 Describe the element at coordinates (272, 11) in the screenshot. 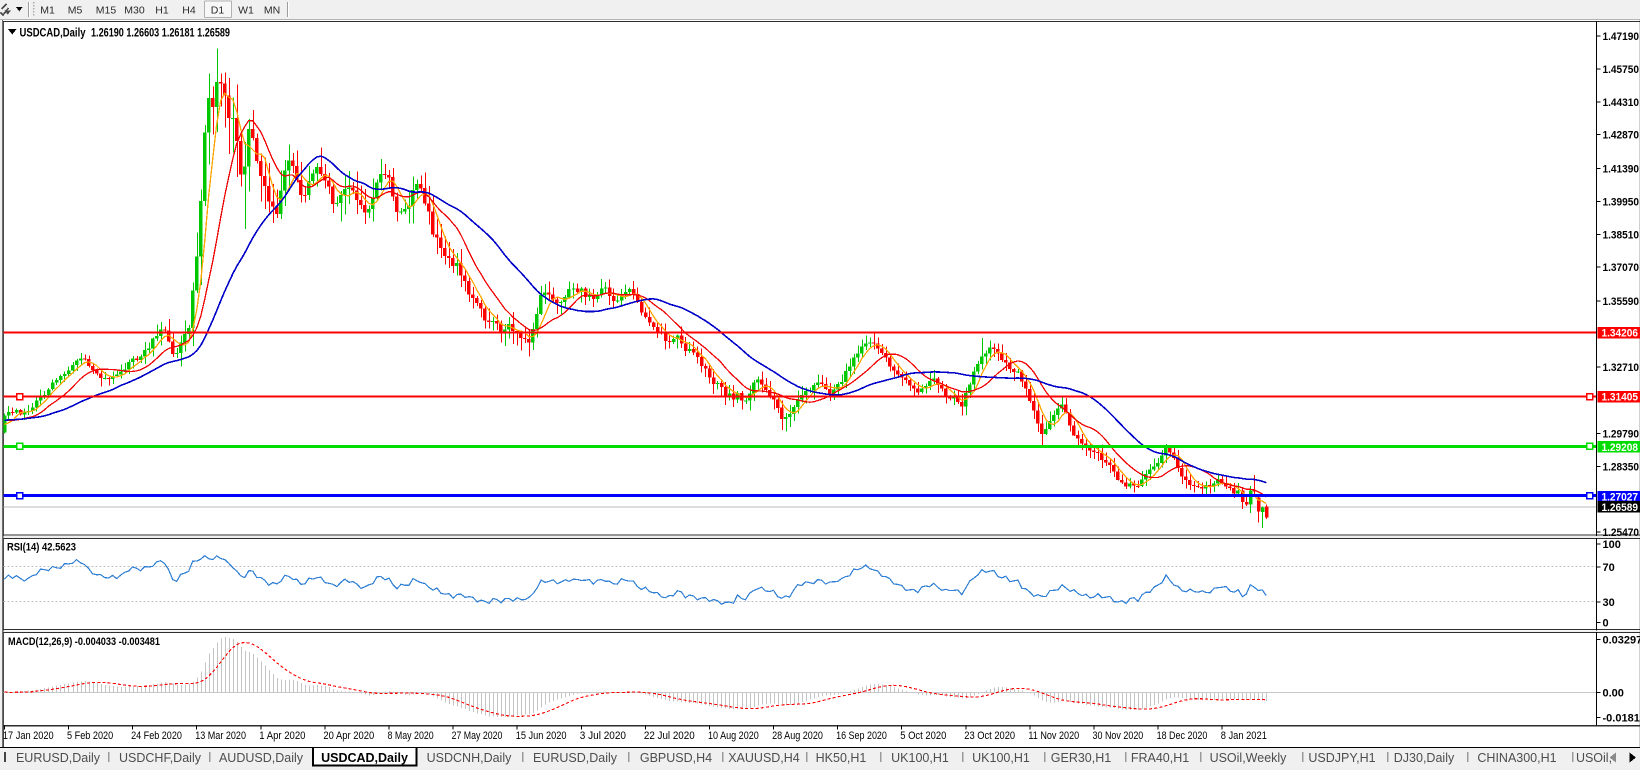

I see `svg-text: MN` at that location.